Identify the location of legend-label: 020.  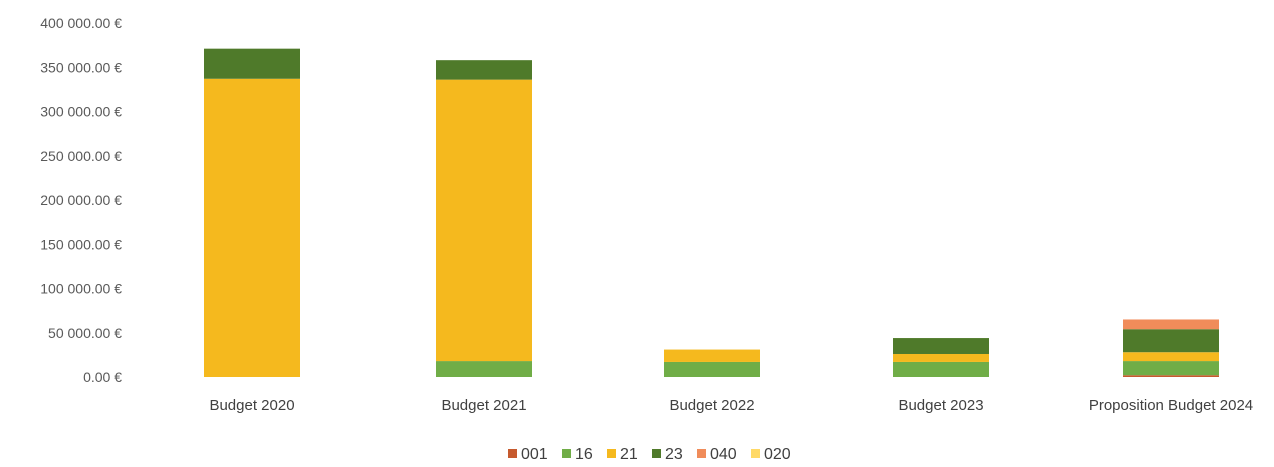
(777, 454).